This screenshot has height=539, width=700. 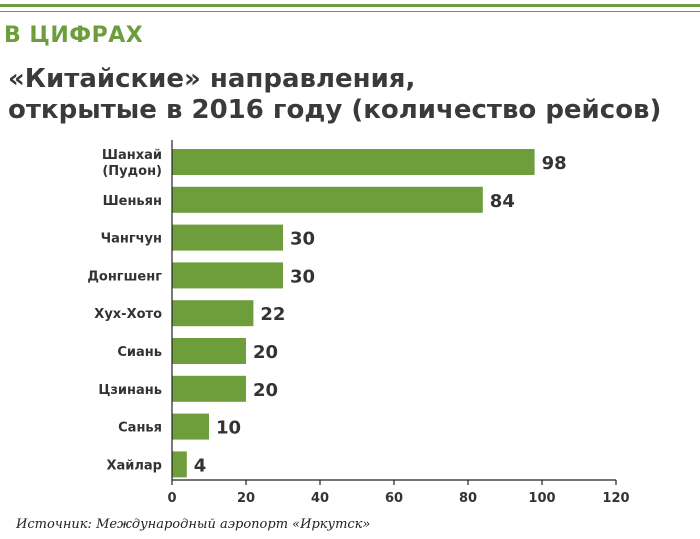 I want to click on category-label: Шеньян, so click(x=132, y=201).